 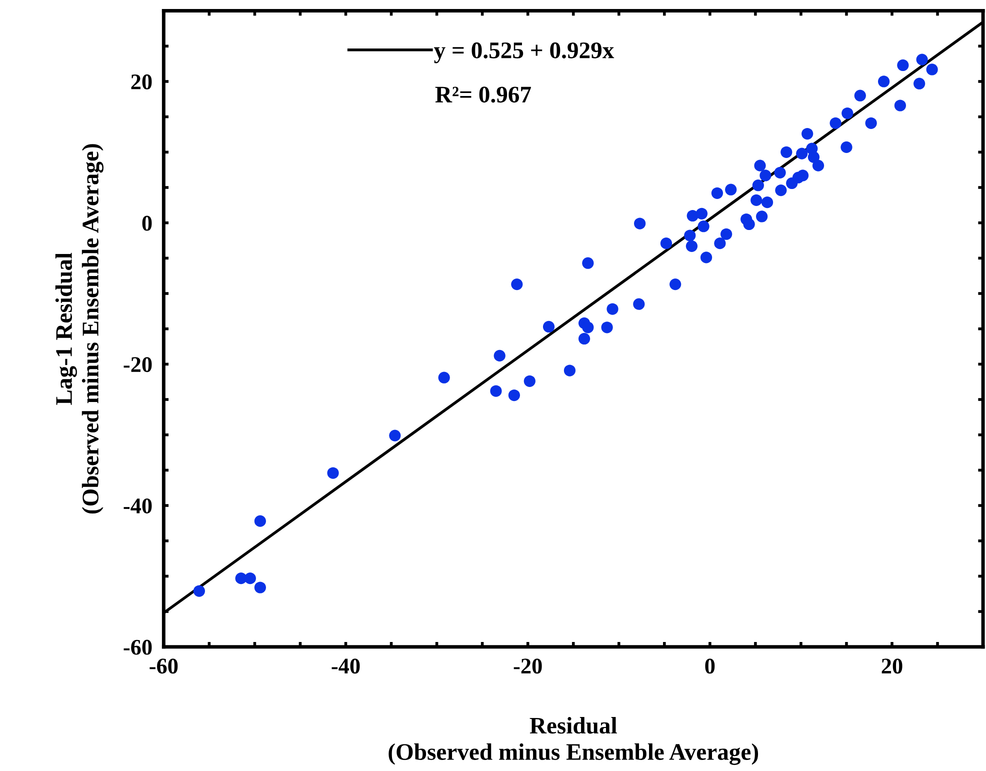 What do you see at coordinates (528, 666) in the screenshot?
I see `x-tick-label: -20` at bounding box center [528, 666].